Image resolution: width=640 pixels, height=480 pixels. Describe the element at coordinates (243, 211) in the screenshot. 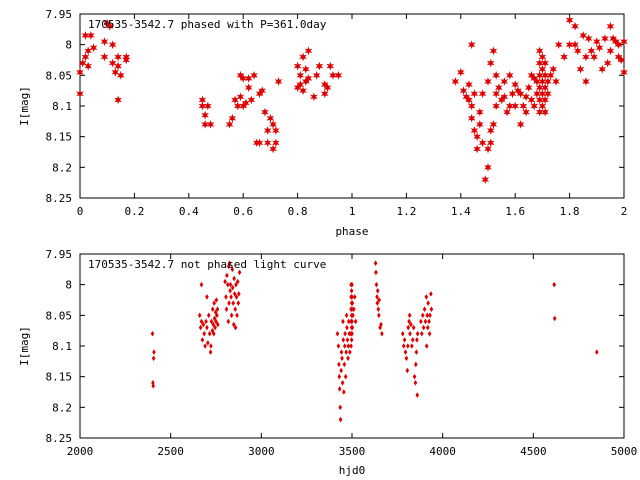

I see `x-tick-label: 0.6` at that location.